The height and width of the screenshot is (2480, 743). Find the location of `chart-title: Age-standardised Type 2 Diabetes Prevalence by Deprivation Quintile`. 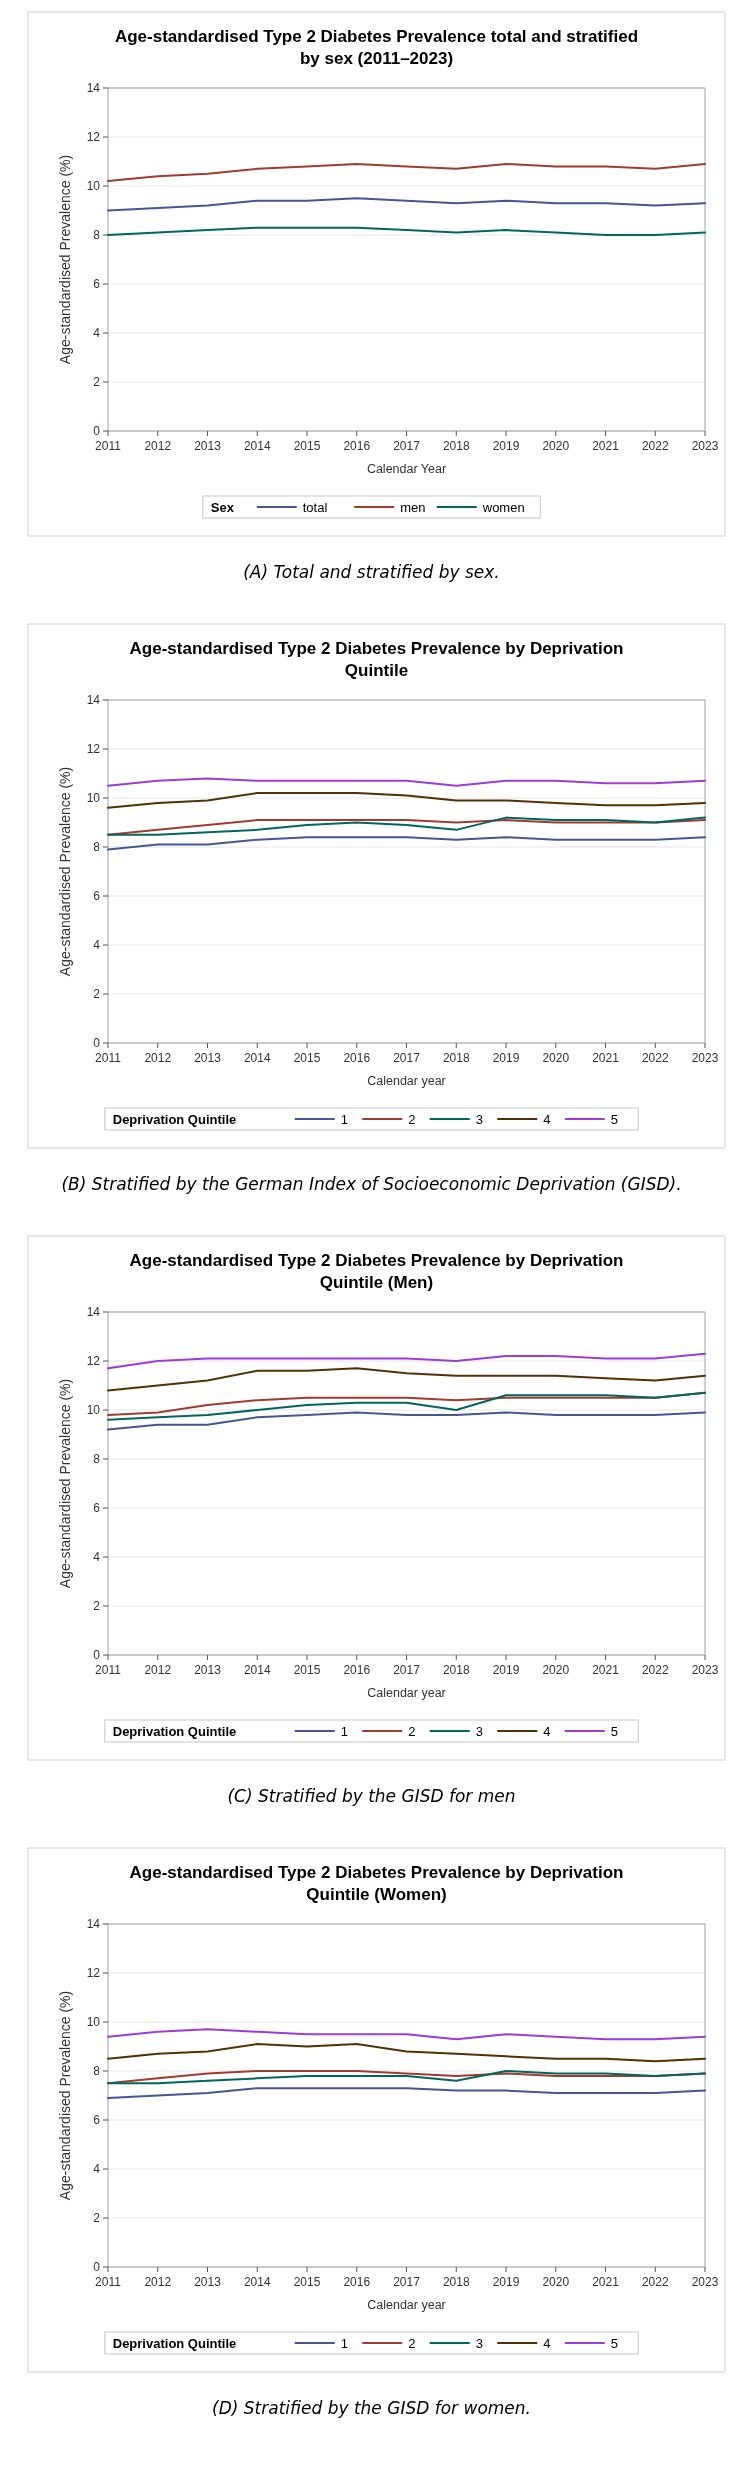

chart-title: Age-standardised Type 2 Diabetes Prevalence by Deprivation Quintile is located at coordinates (376, 659).